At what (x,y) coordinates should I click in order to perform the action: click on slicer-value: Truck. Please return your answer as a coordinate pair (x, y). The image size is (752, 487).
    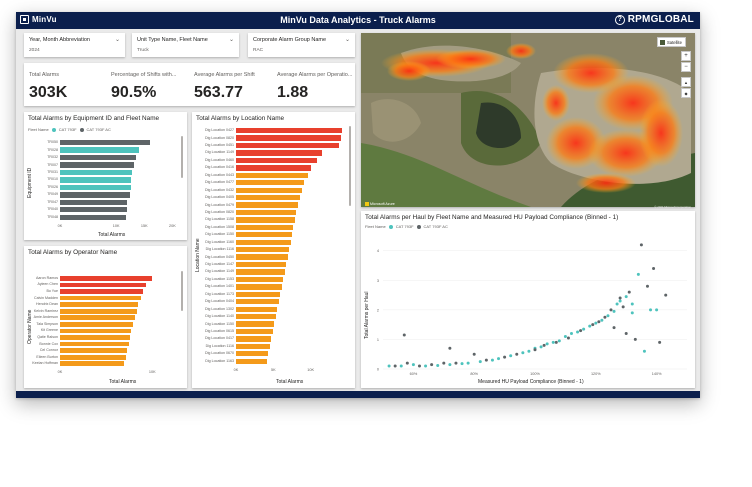
    Looking at the image, I should click on (143, 50).